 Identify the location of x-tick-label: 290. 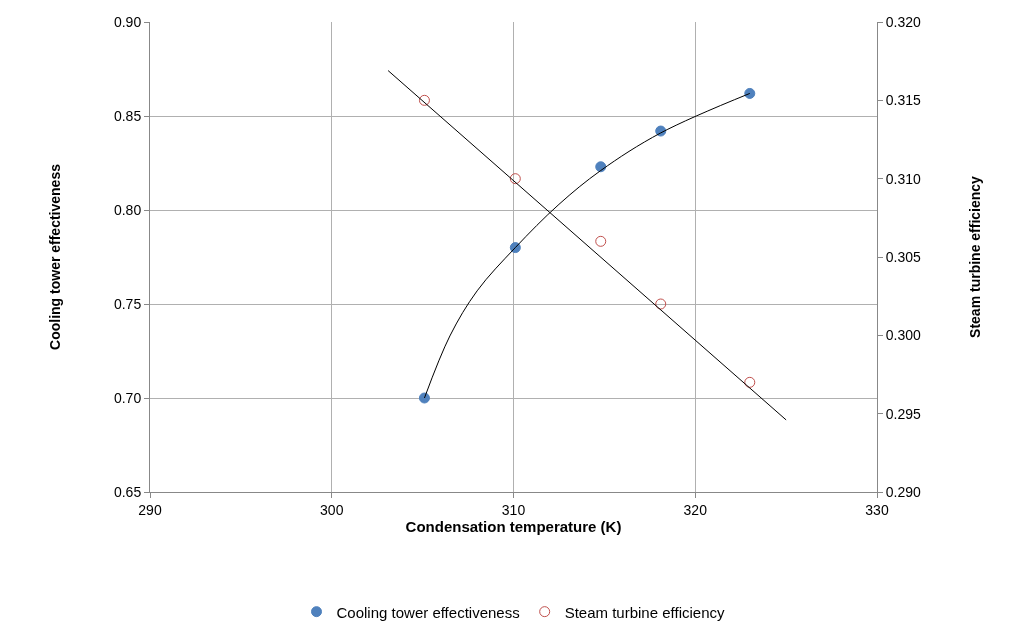
(150, 509).